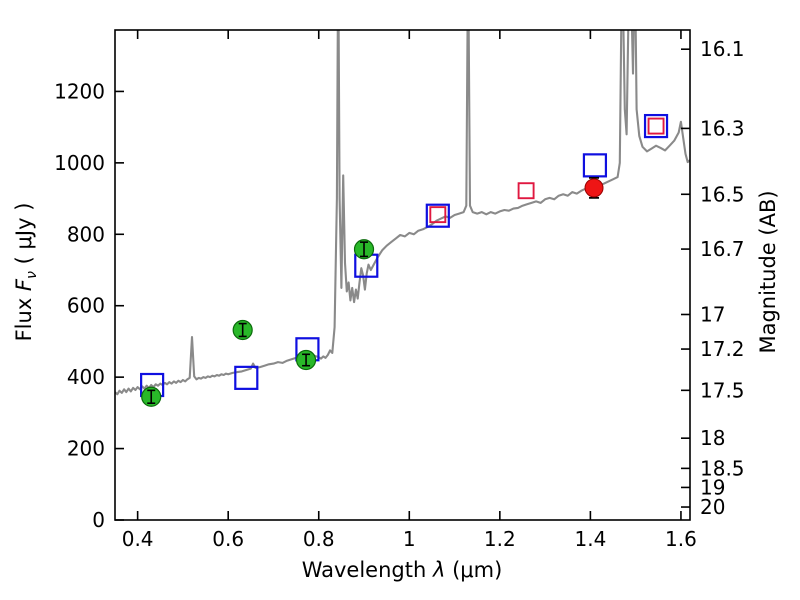  What do you see at coordinates (32, 275) in the screenshot?
I see `flux-subscript-nu: ν` at bounding box center [32, 275].